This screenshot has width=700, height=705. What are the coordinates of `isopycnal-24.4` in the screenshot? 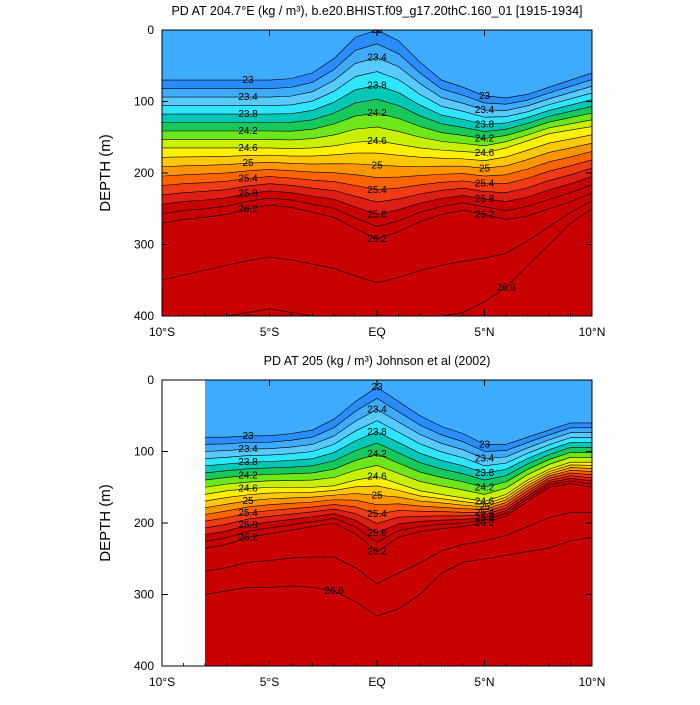 It's located at (398, 476).